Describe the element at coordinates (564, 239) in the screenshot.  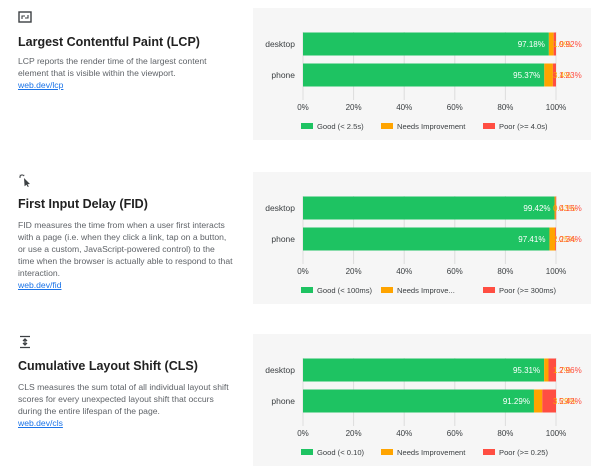
I see `data-label: 2.25%` at that location.